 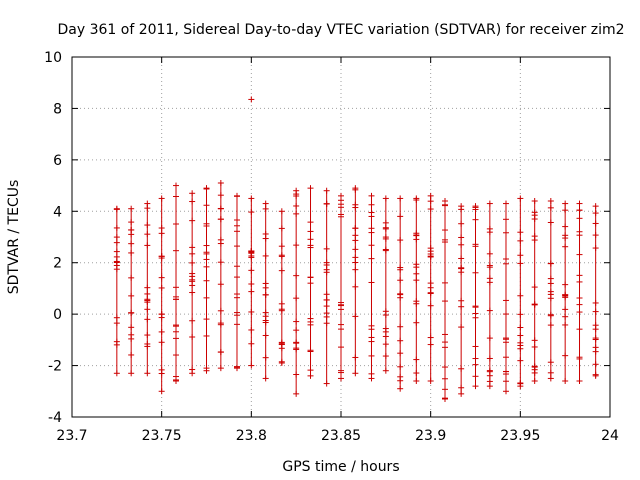 I want to click on x-tick-label: 23.85, so click(x=341, y=436).